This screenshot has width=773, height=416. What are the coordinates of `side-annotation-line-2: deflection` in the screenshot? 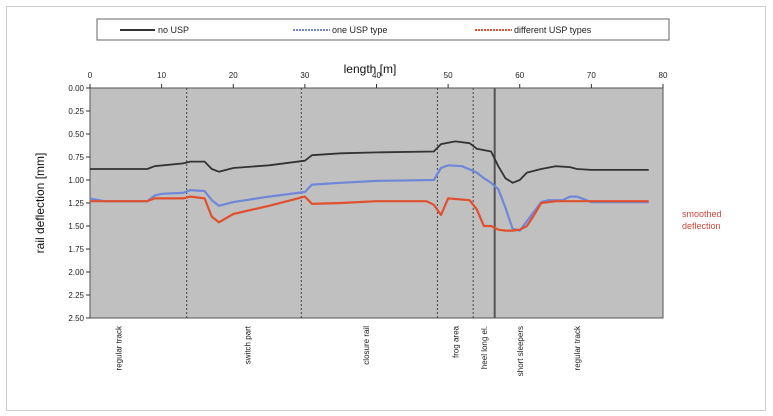 It's located at (701, 226).